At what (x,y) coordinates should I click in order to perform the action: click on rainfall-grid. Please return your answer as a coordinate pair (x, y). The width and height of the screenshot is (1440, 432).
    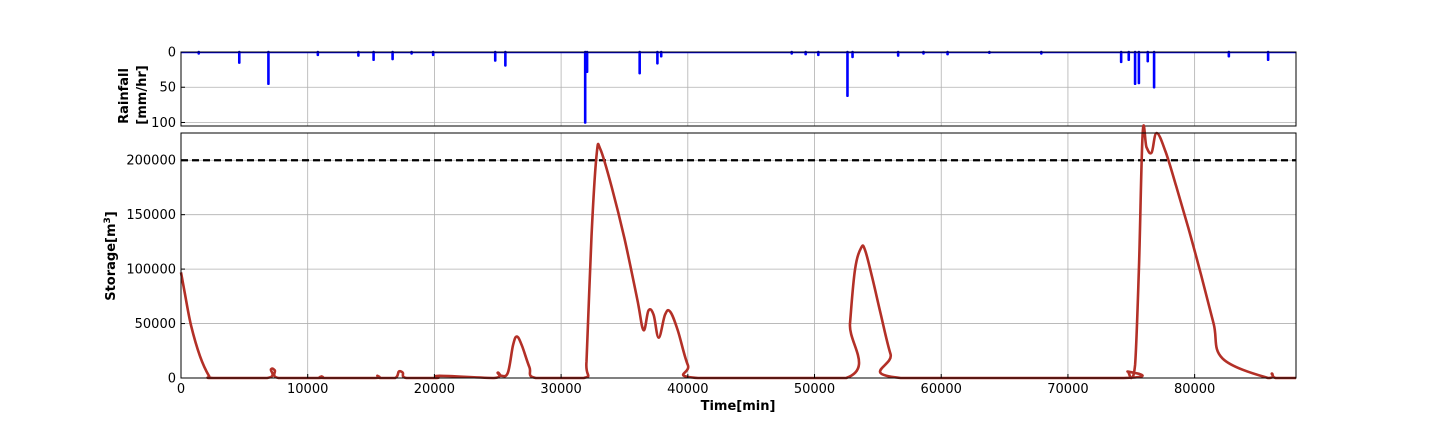
    Looking at the image, I should click on (738, 88).